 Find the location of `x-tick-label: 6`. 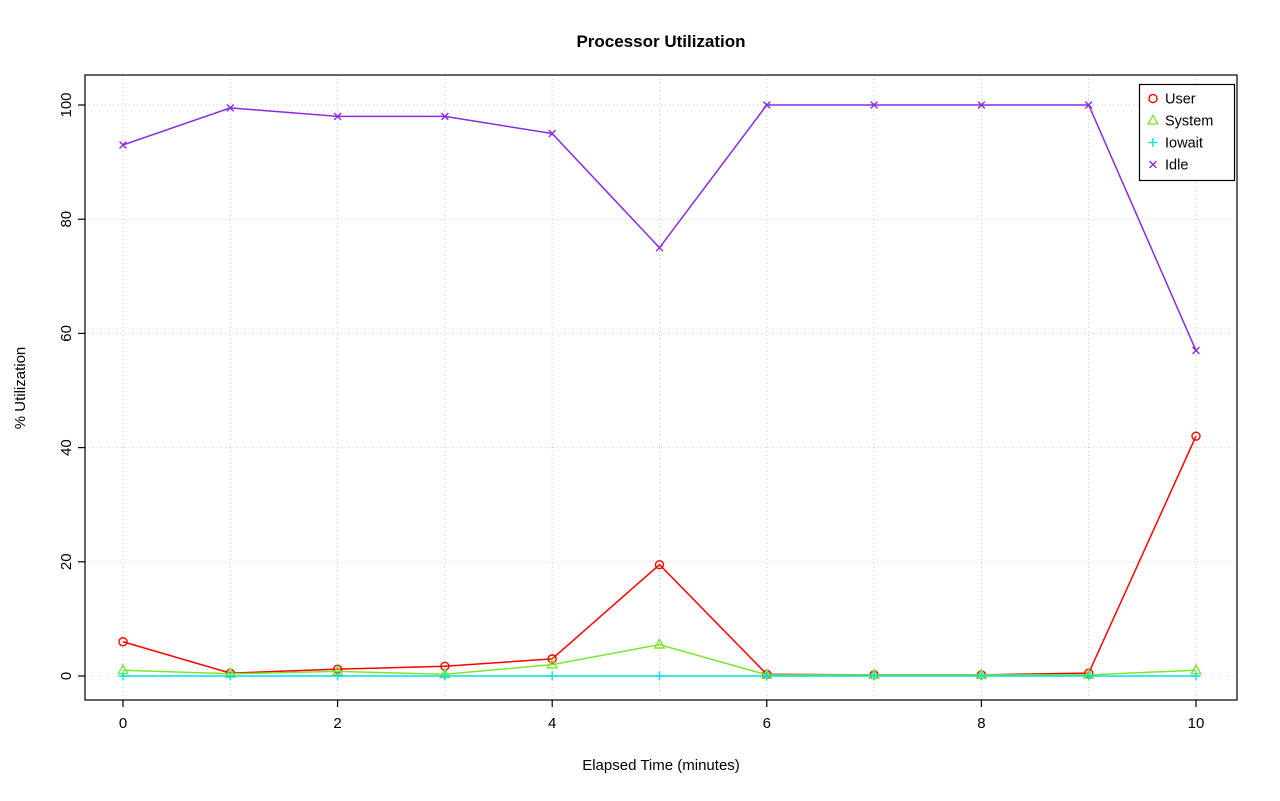

x-tick-label: 6 is located at coordinates (767, 723).